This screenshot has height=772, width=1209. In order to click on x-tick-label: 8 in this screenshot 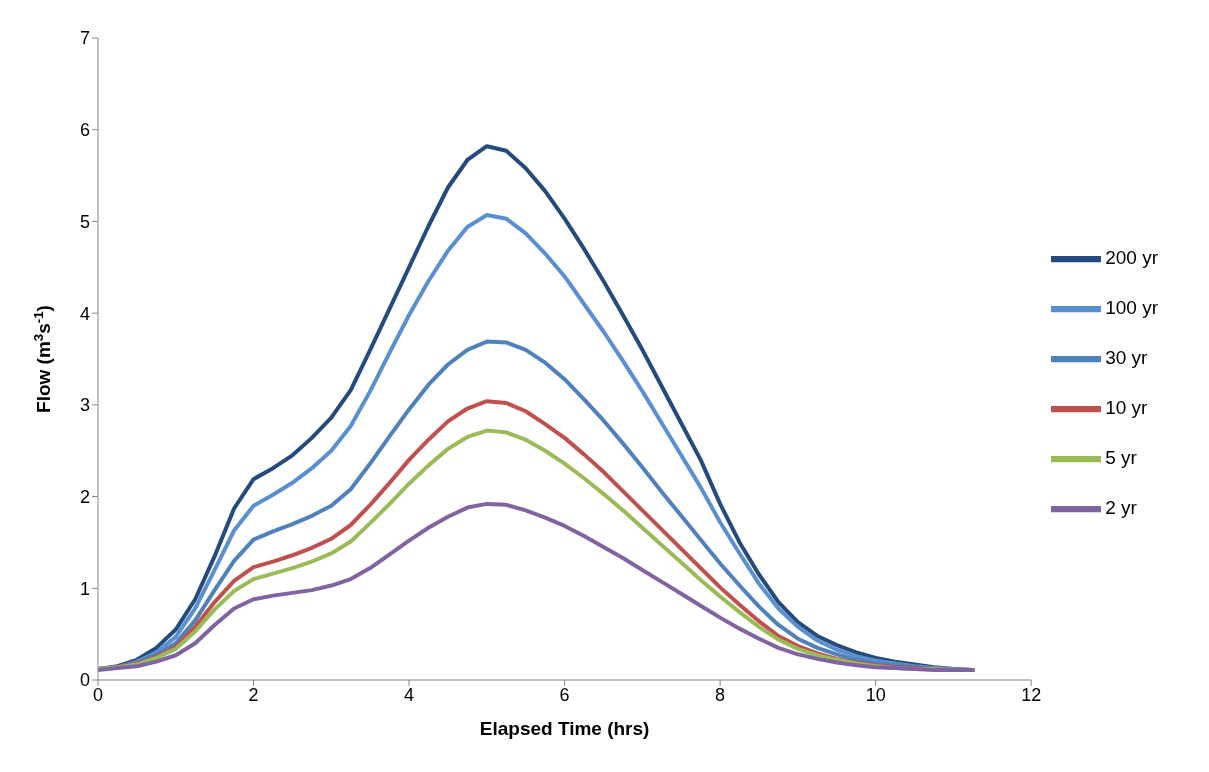, I will do `click(720, 694)`.